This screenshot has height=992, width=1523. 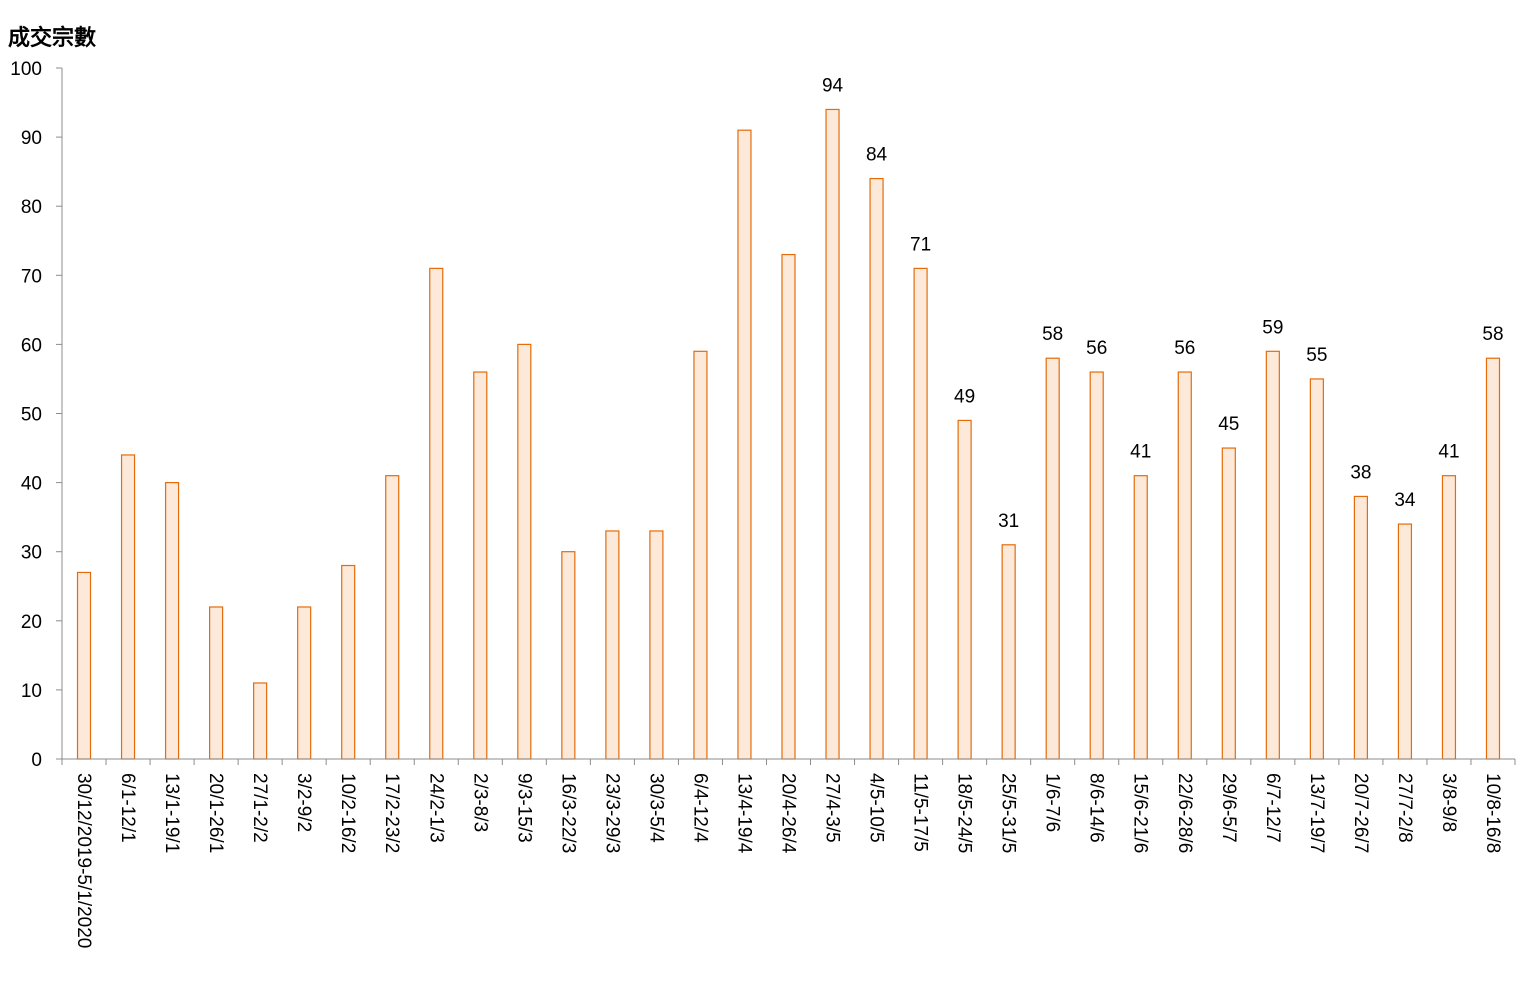 What do you see at coordinates (1272, 327) in the screenshot?
I see `data-label: 59` at bounding box center [1272, 327].